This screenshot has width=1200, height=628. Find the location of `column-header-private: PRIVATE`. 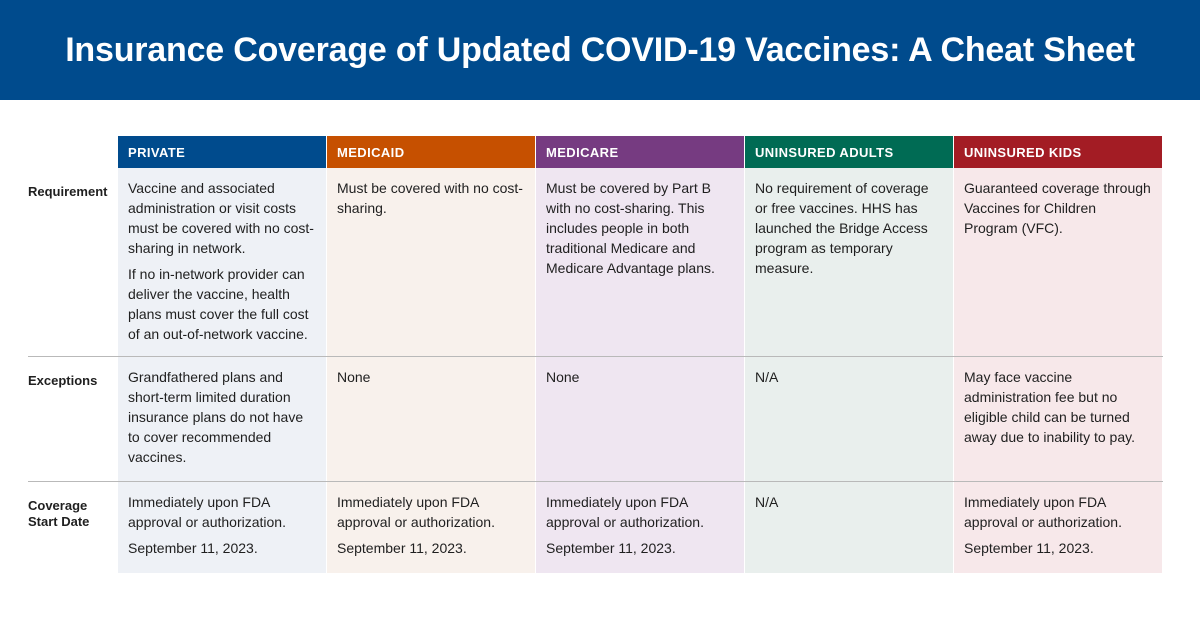

column-header-private: PRIVATE is located at coordinates (222, 152).